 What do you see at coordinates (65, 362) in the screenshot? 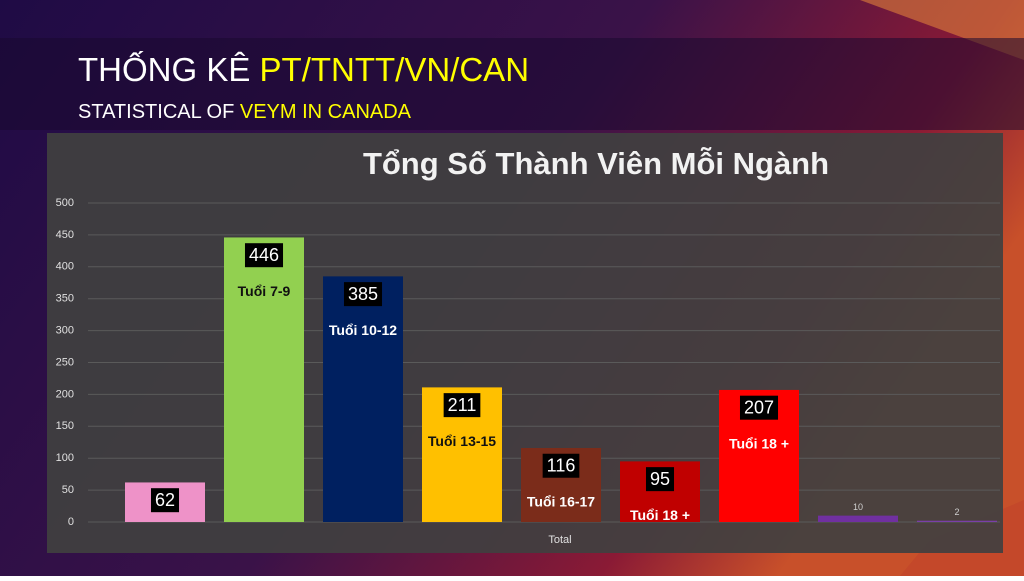
I see `y-tick-label: 250` at bounding box center [65, 362].